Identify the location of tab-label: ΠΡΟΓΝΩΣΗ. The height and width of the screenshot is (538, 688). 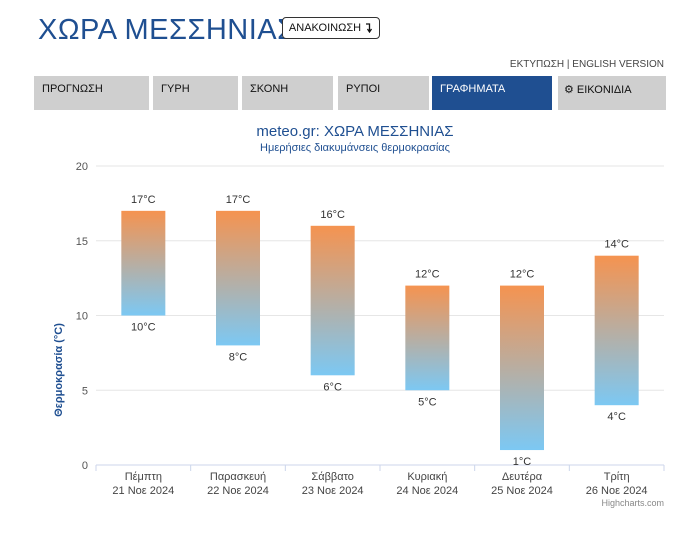
(72, 89).